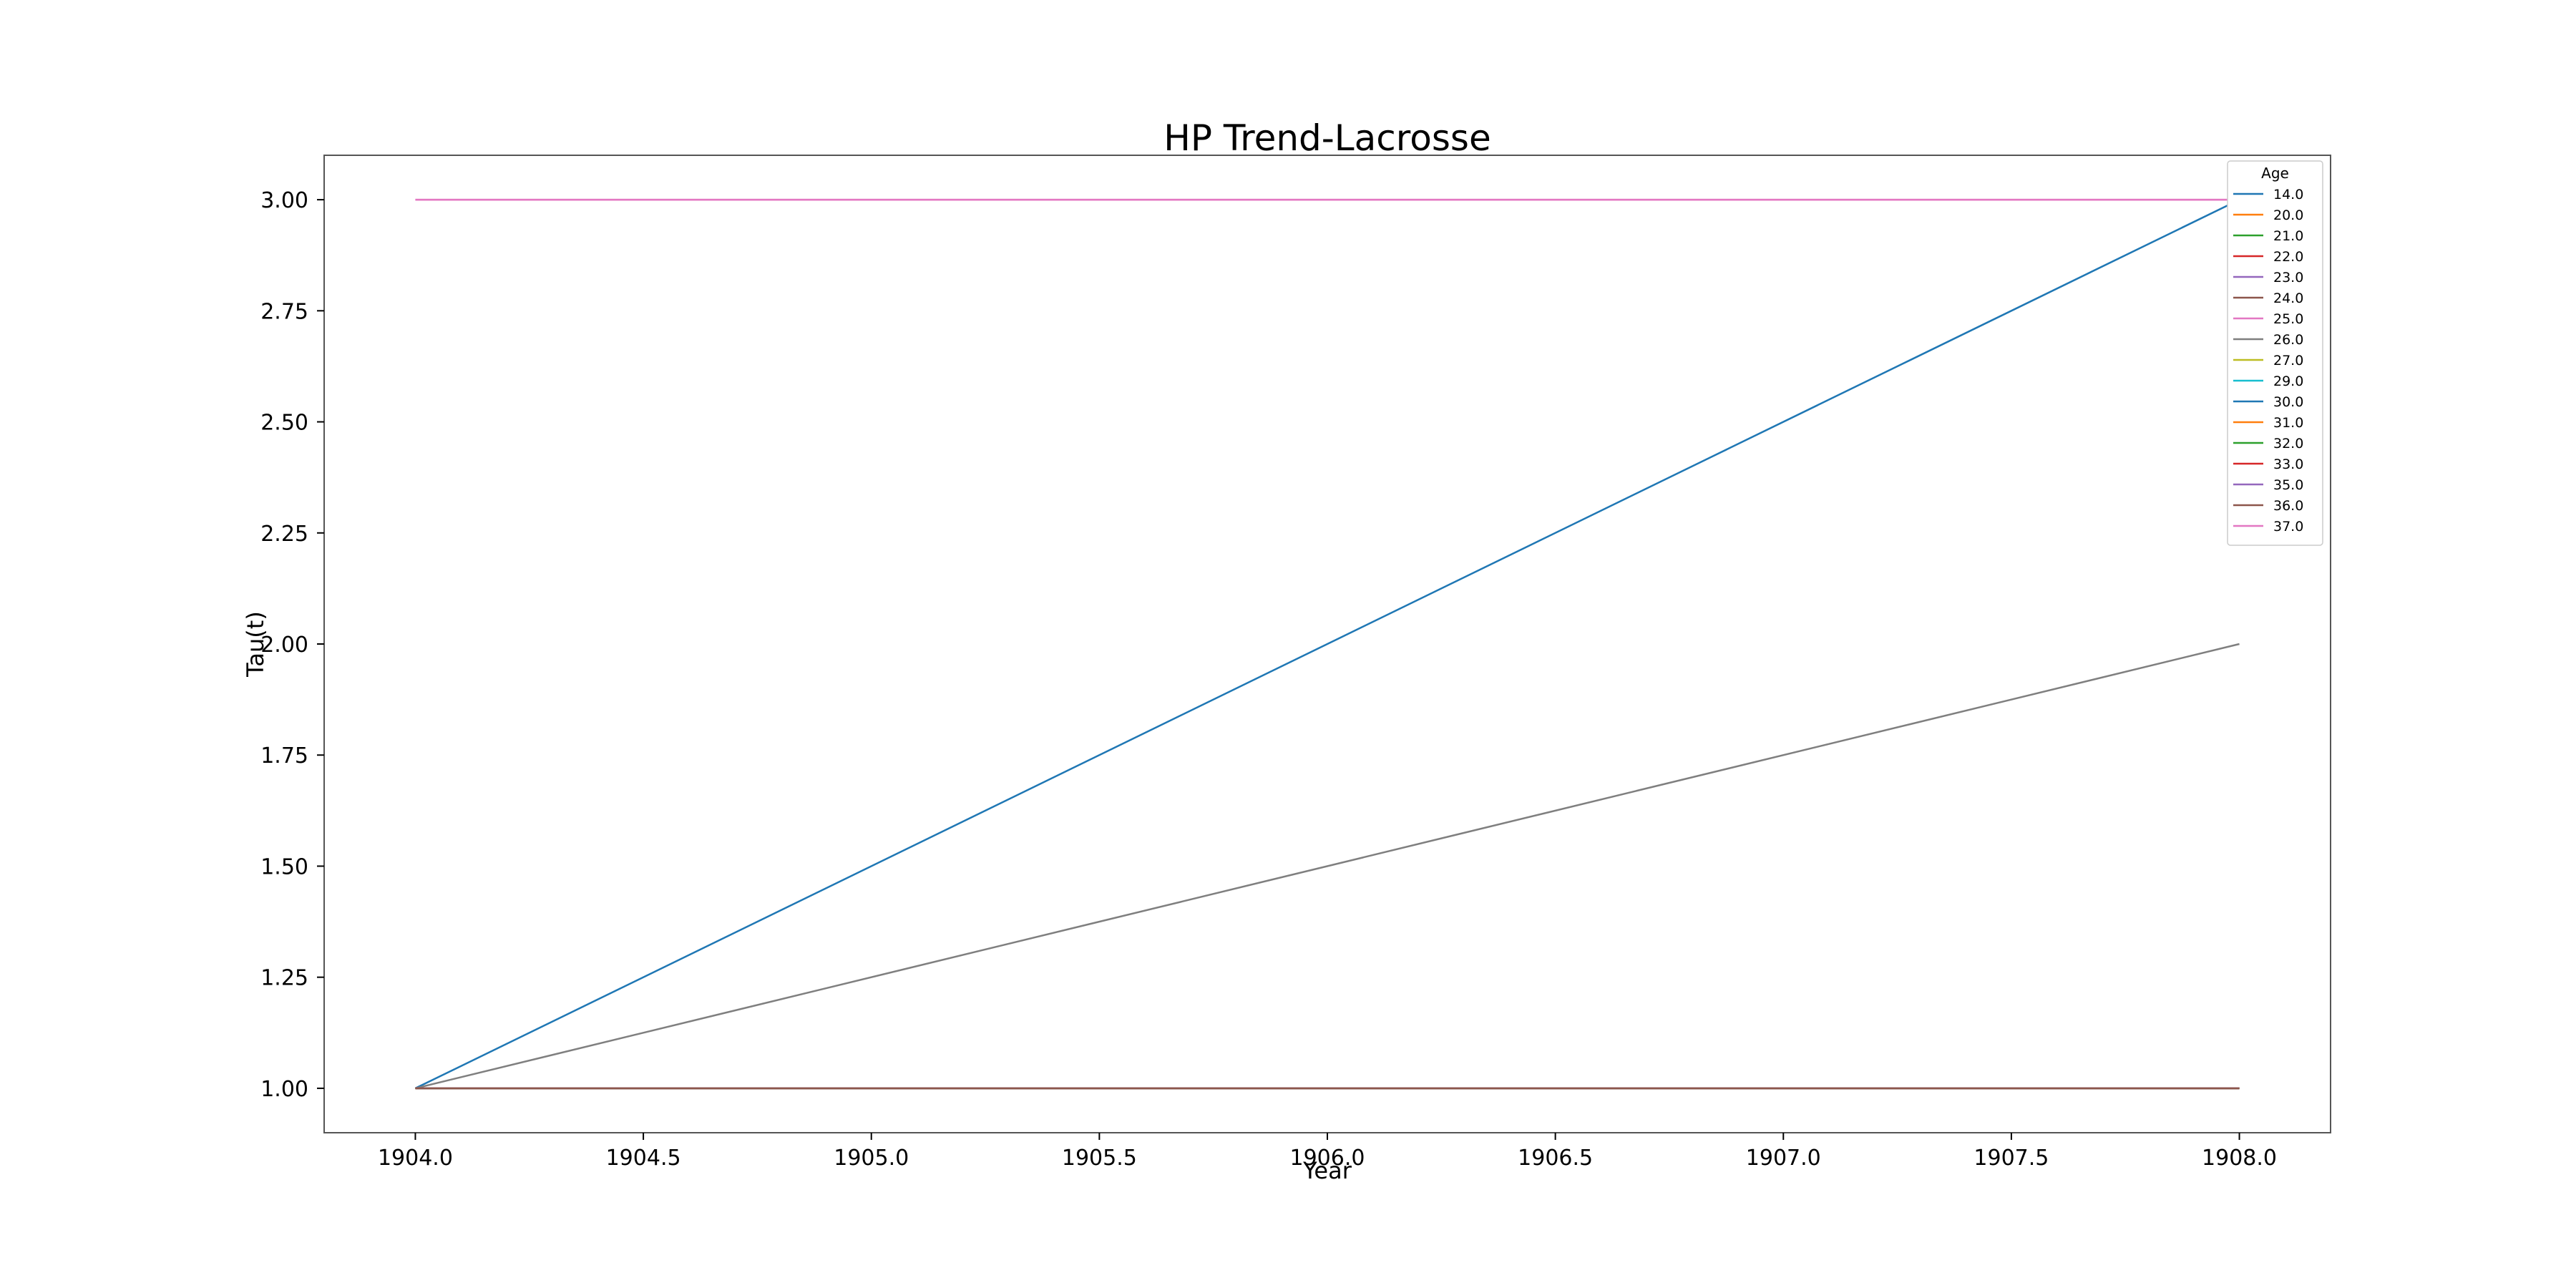 This screenshot has width=2576, height=1288. What do you see at coordinates (2288, 215) in the screenshot?
I see `legend-entry-label: 20.0` at bounding box center [2288, 215].